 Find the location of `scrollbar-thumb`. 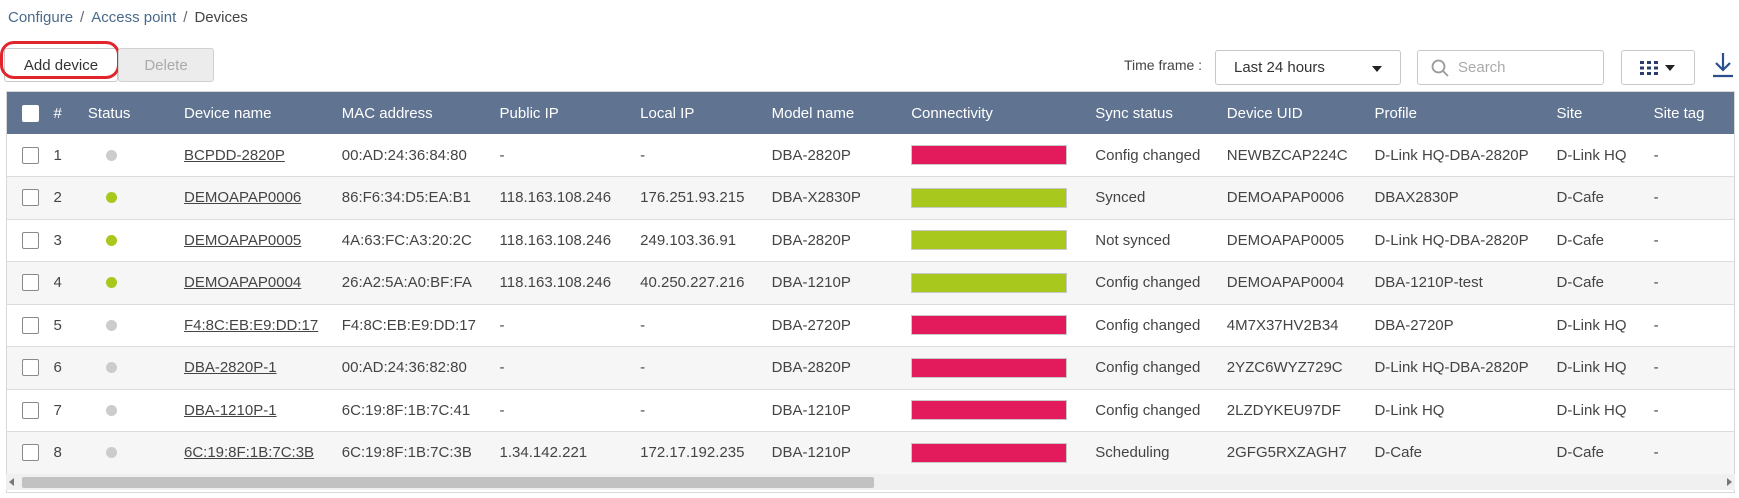

scrollbar-thumb is located at coordinates (448, 482).